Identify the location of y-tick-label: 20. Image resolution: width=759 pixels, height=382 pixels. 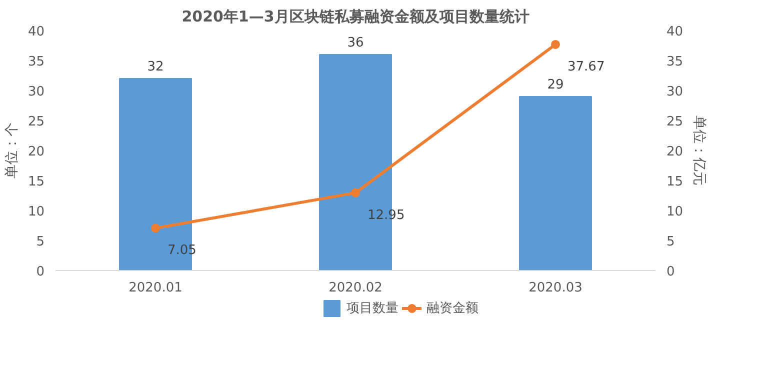
(36, 152).